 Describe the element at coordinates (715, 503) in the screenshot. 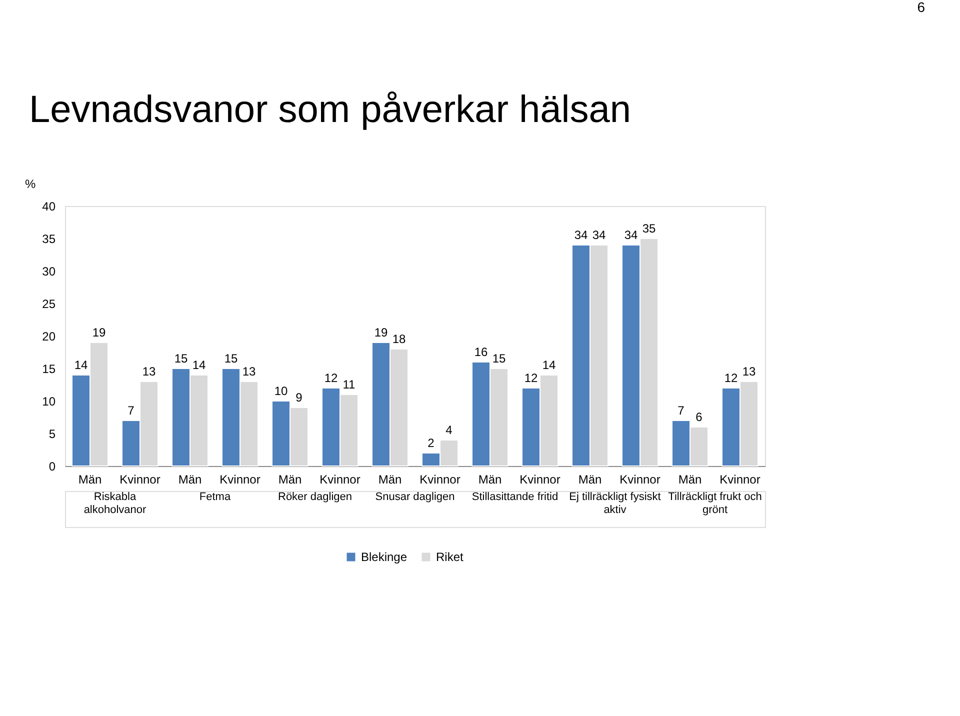

I see `text: Tillräckligt frukt och grönt` at that location.